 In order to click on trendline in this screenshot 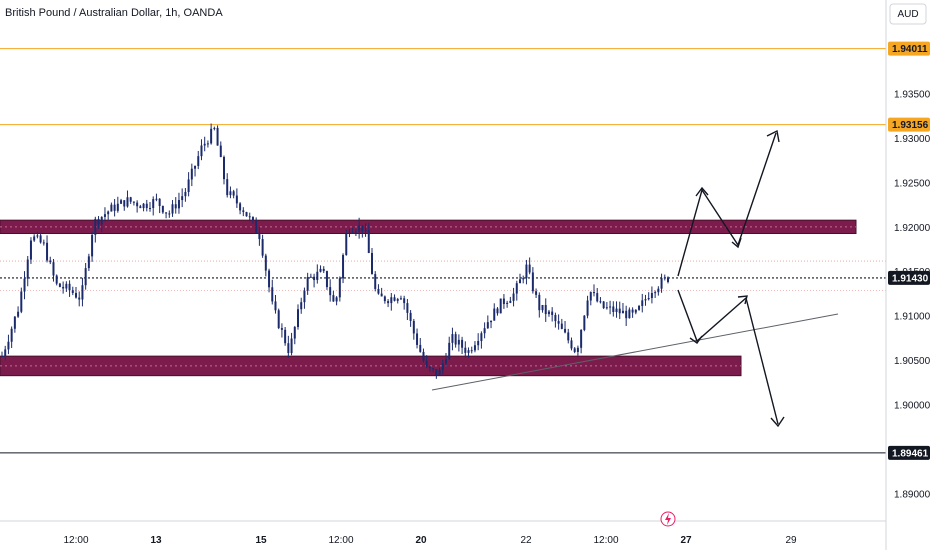, I will do `click(635, 352)`.